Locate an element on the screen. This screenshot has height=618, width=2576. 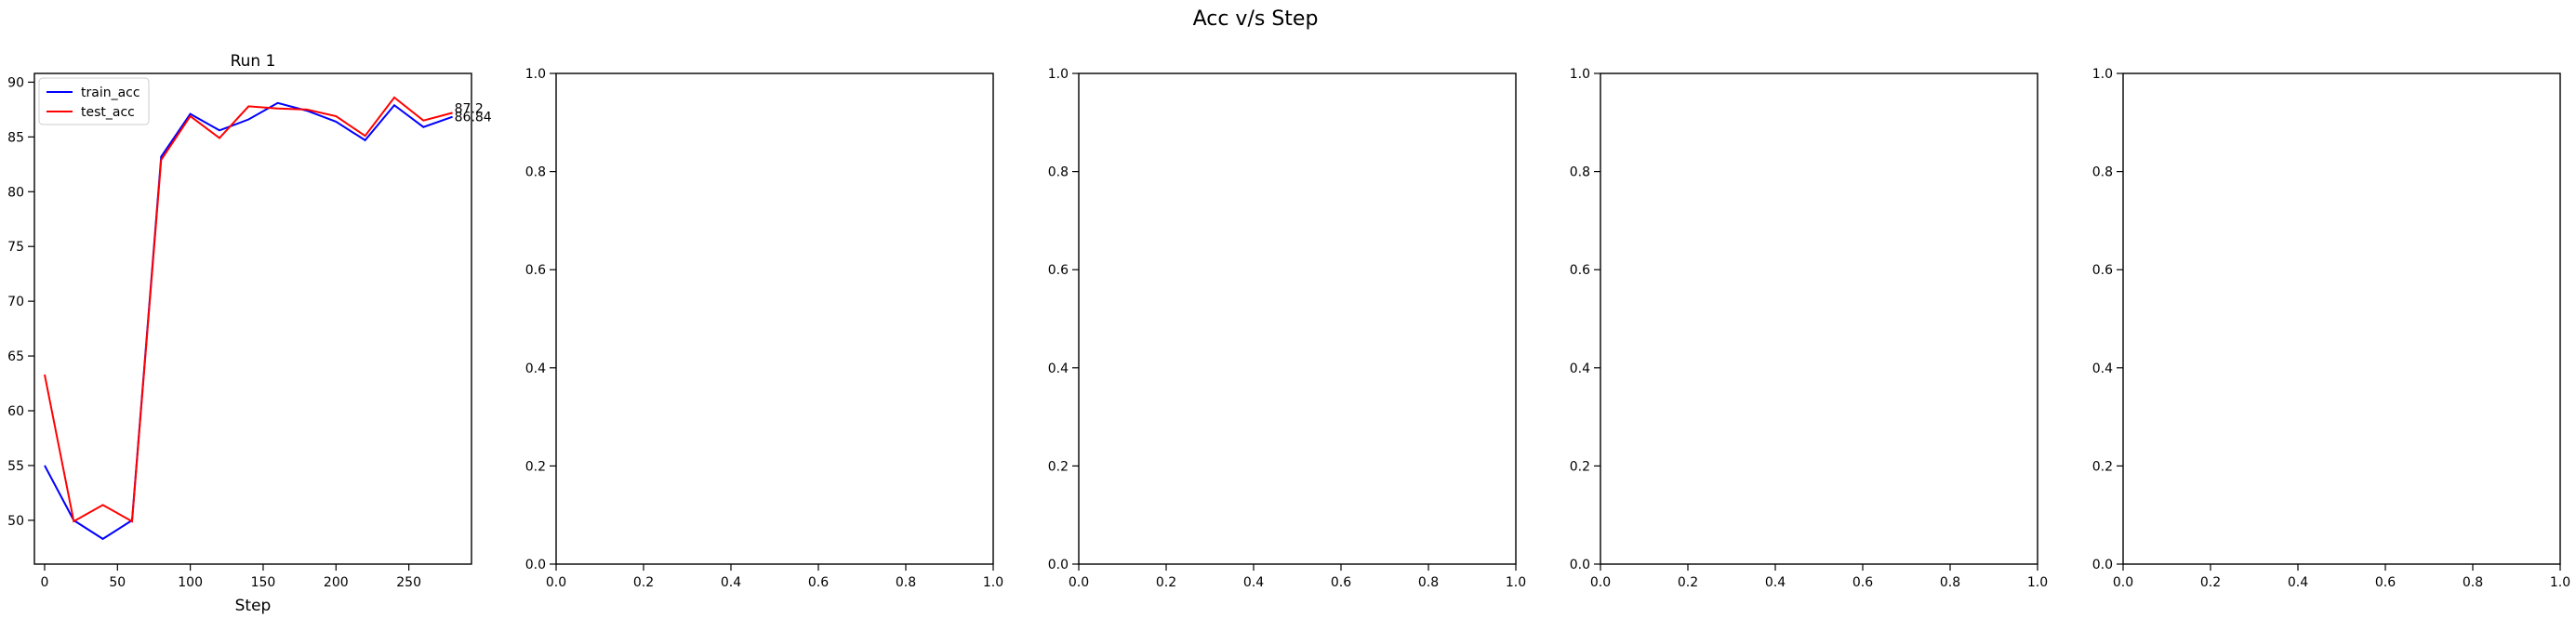
y-tick-label: 60 is located at coordinates (15, 411).